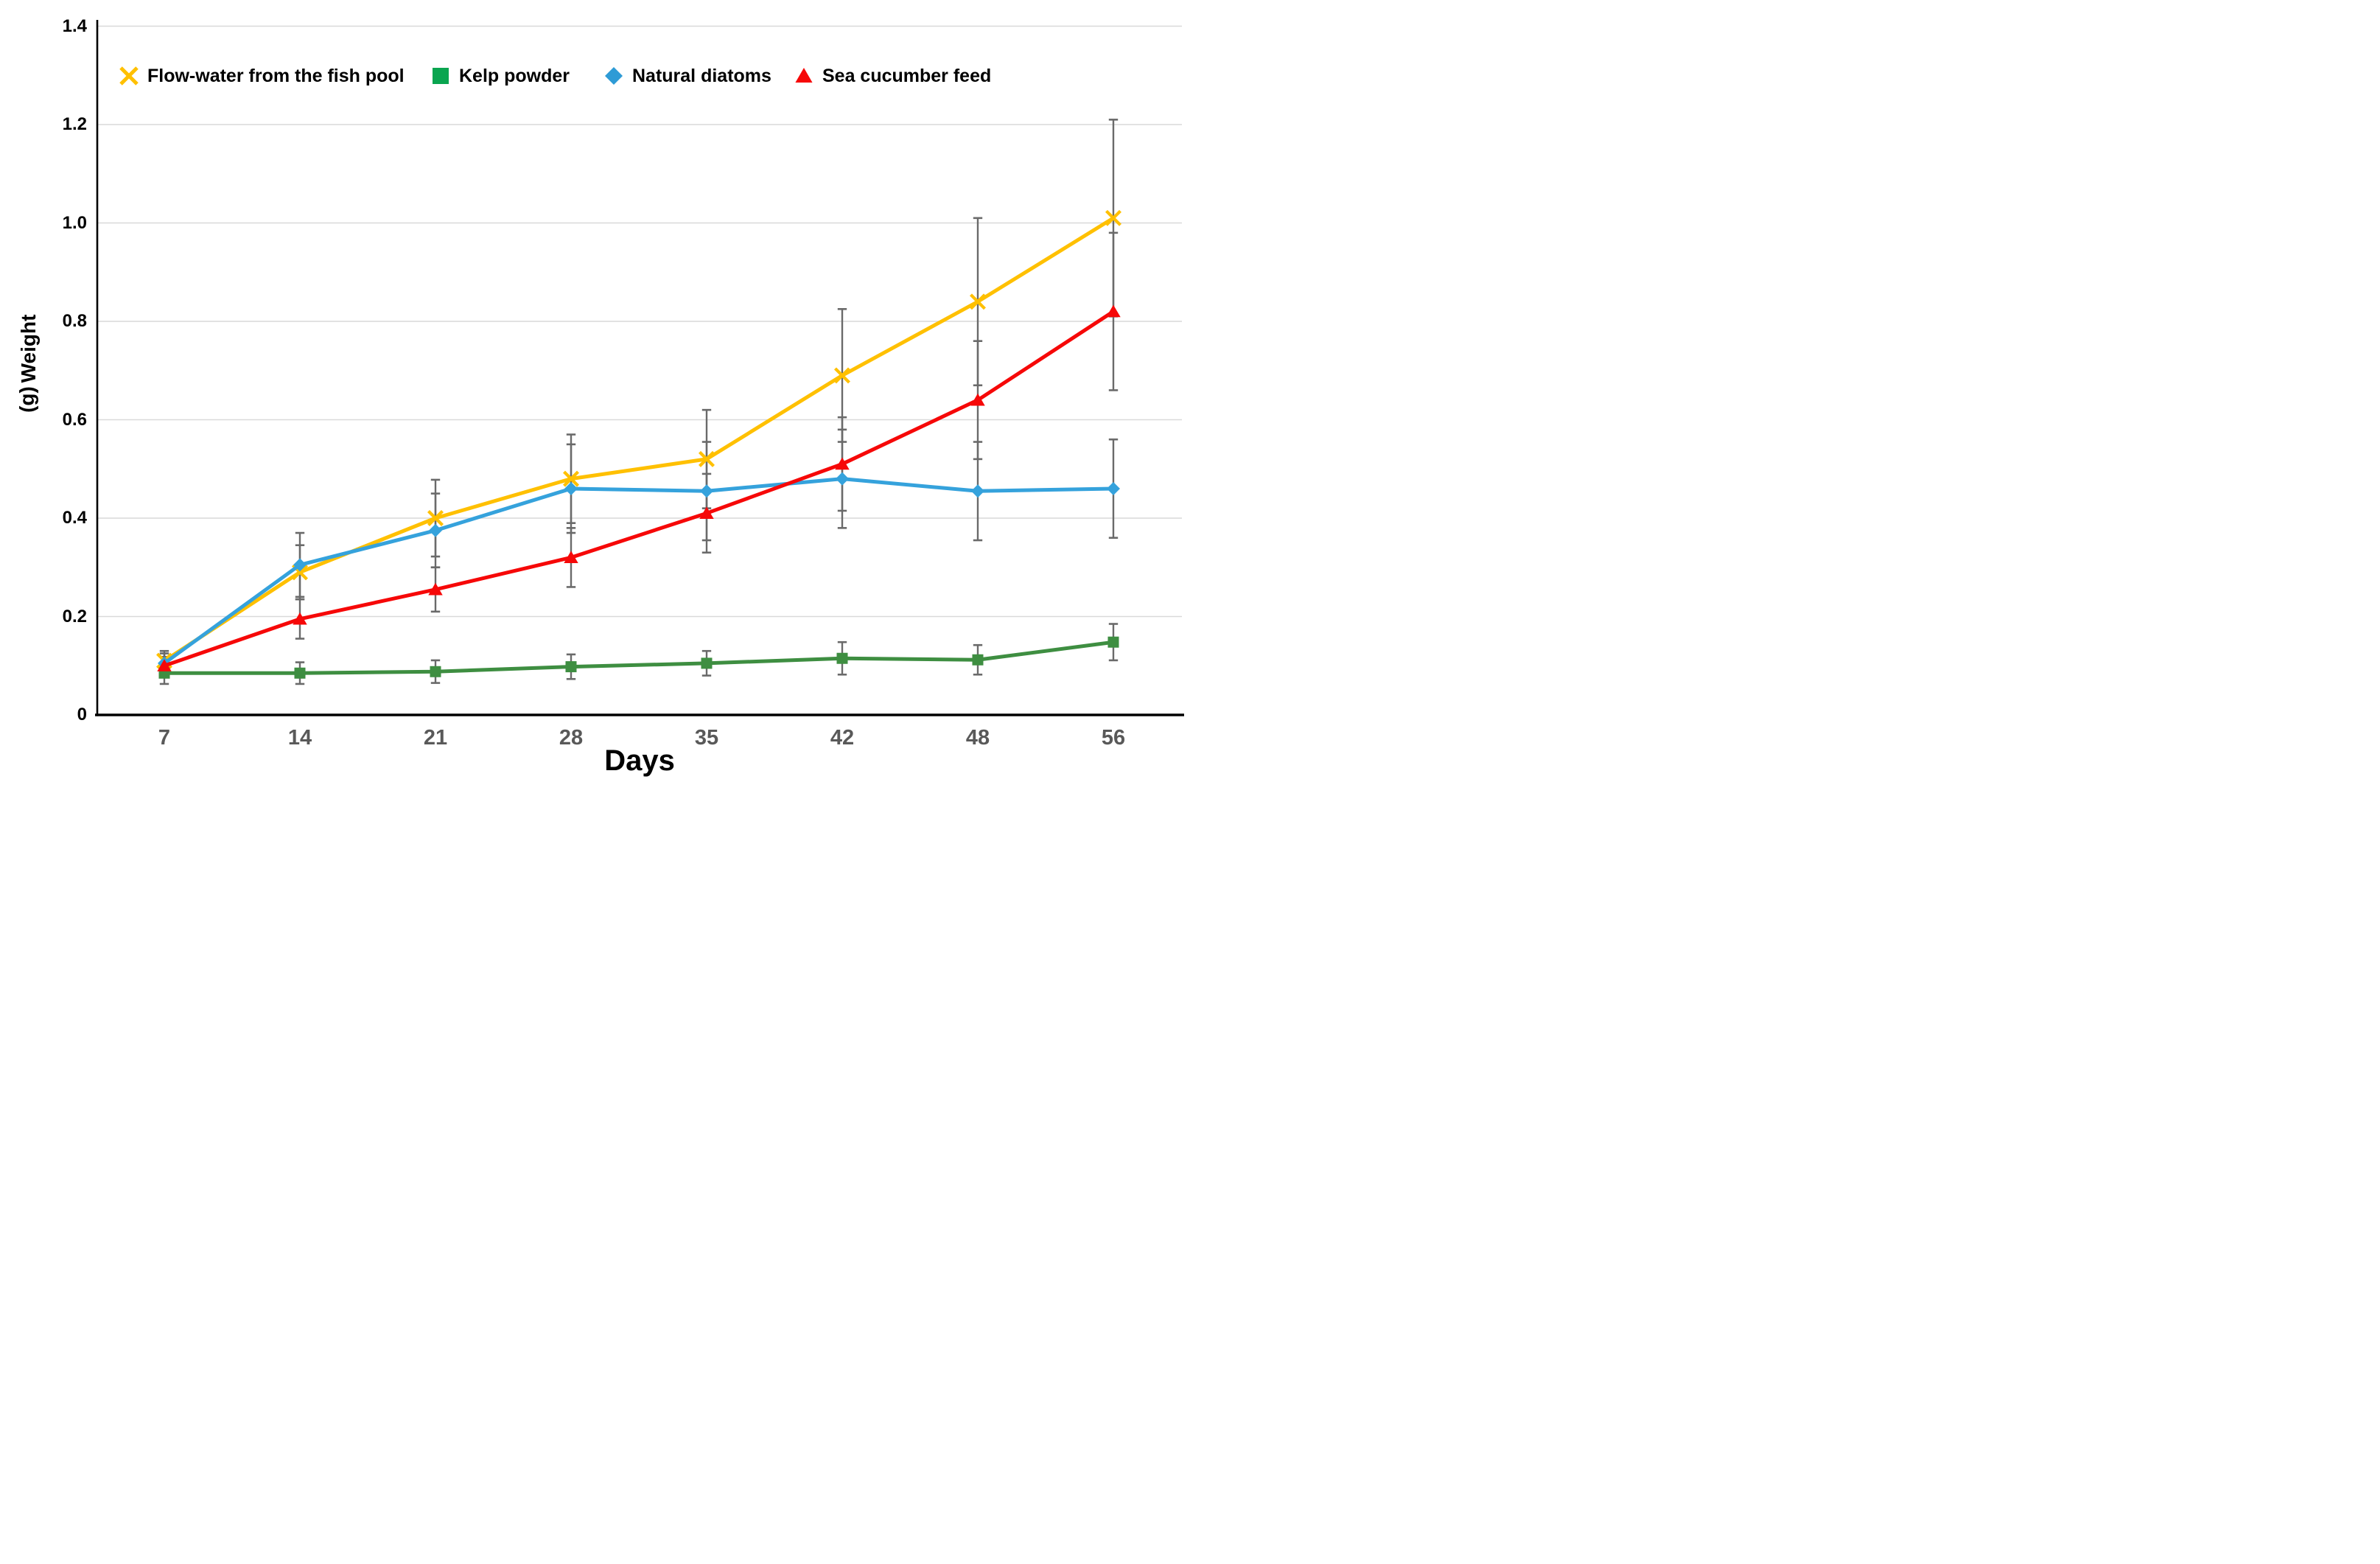  What do you see at coordinates (74, 420) in the screenshot?
I see `y-tick-label: 0.6` at bounding box center [74, 420].